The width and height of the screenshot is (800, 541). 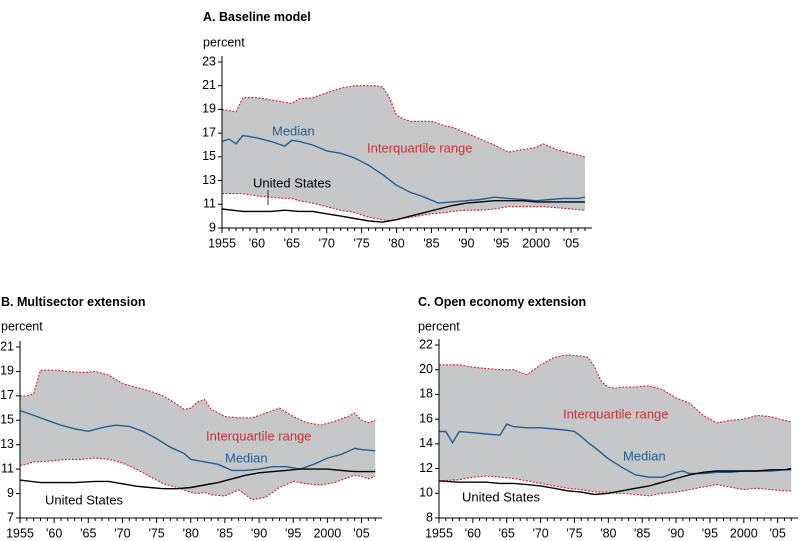 What do you see at coordinates (10, 517) in the screenshot?
I see `y-tick-label: 7` at bounding box center [10, 517].